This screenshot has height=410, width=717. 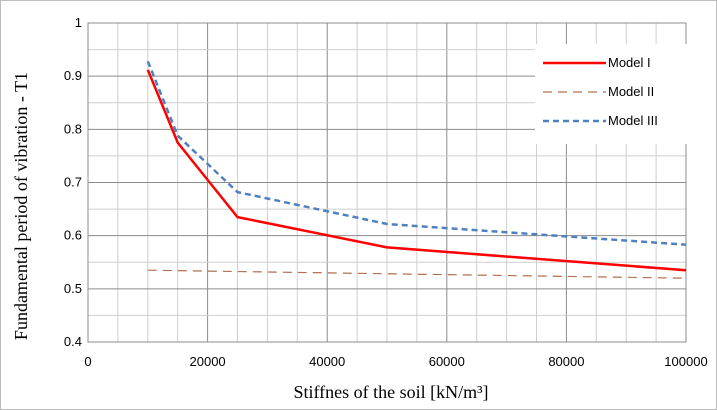 I want to click on y-tick-label: 0.9, so click(x=73, y=75).